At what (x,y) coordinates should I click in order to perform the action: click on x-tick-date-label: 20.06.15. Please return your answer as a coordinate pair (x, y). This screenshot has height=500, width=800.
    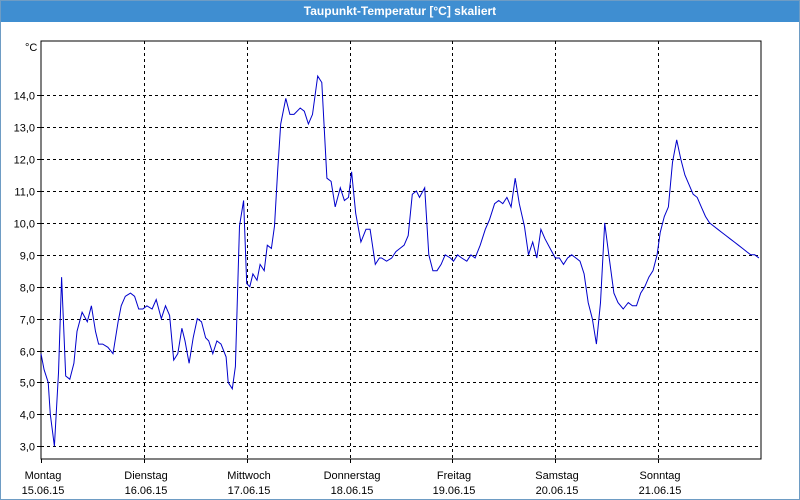
    Looking at the image, I should click on (557, 491).